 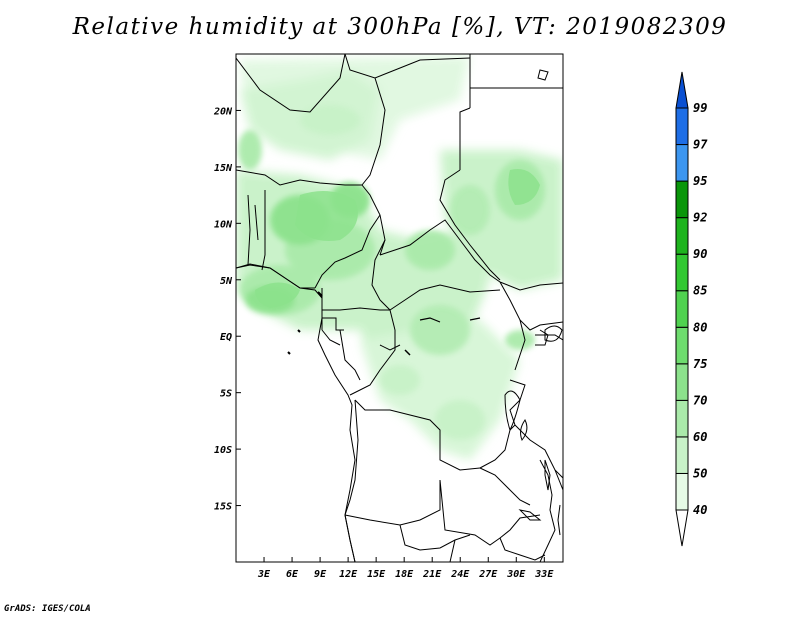 What do you see at coordinates (700, 254) in the screenshot?
I see `colorbar-label: 90` at bounding box center [700, 254].